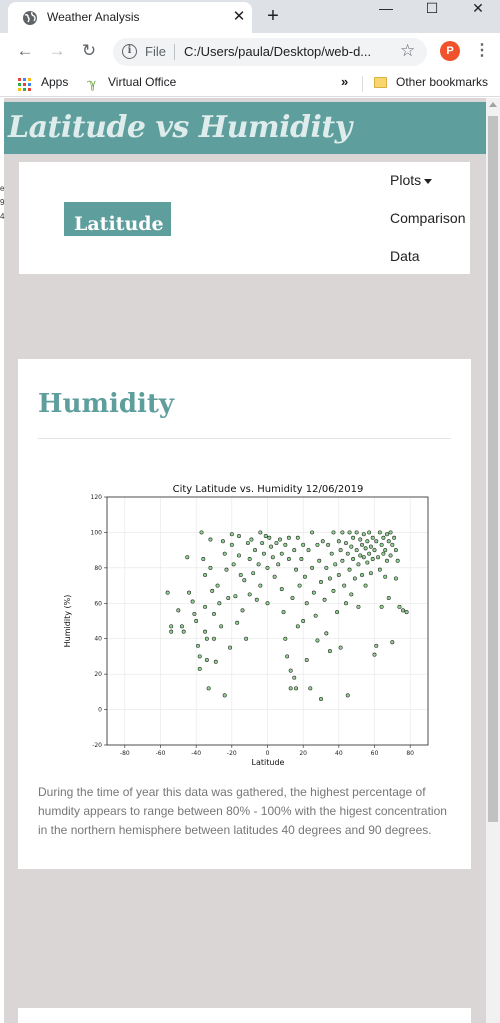 This screenshot has height=1023, width=500. What do you see at coordinates (493, 104) in the screenshot?
I see `scroll-up-arrow-icon` at bounding box center [493, 104].